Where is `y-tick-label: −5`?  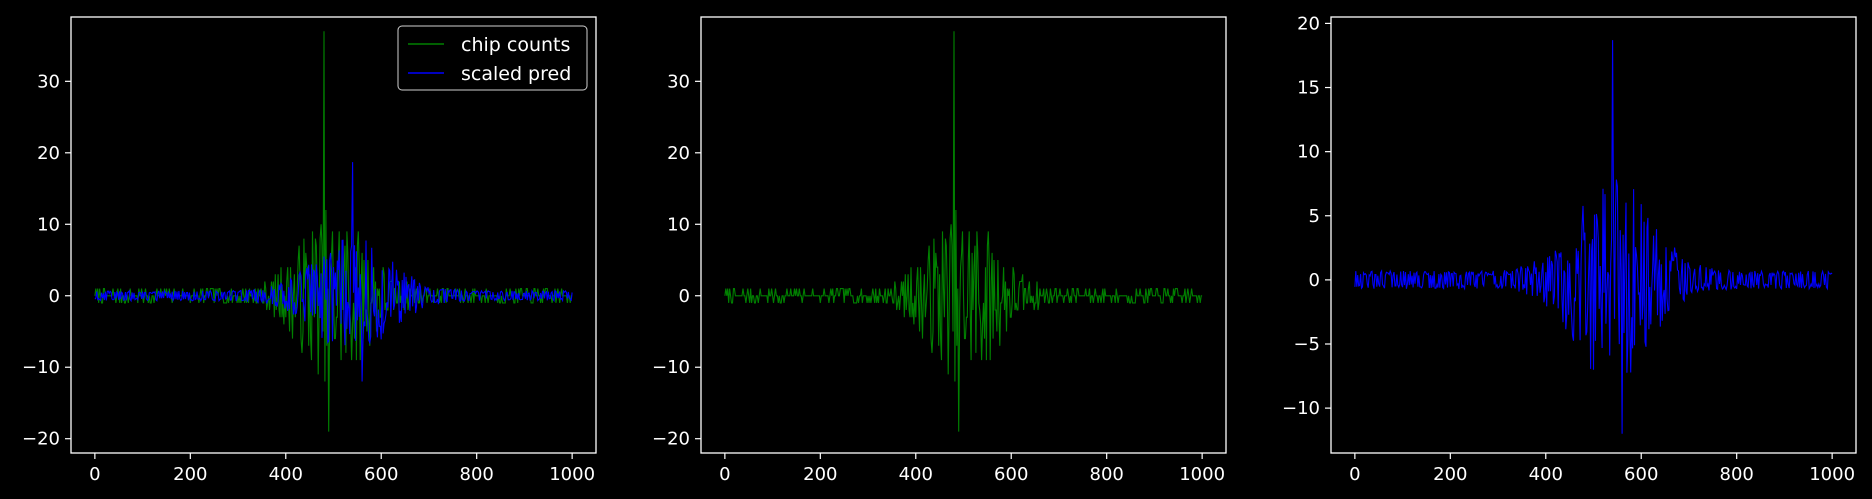 y-tick-label: −5 is located at coordinates (1306, 344).